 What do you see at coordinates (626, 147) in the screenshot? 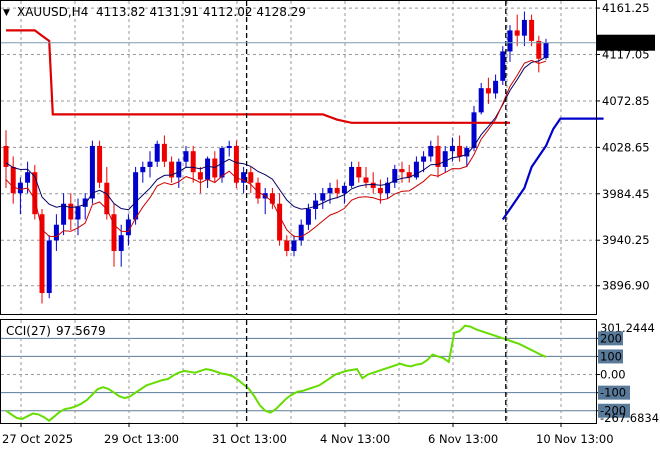
I see `price-tick-label: 4028.65` at bounding box center [626, 147].